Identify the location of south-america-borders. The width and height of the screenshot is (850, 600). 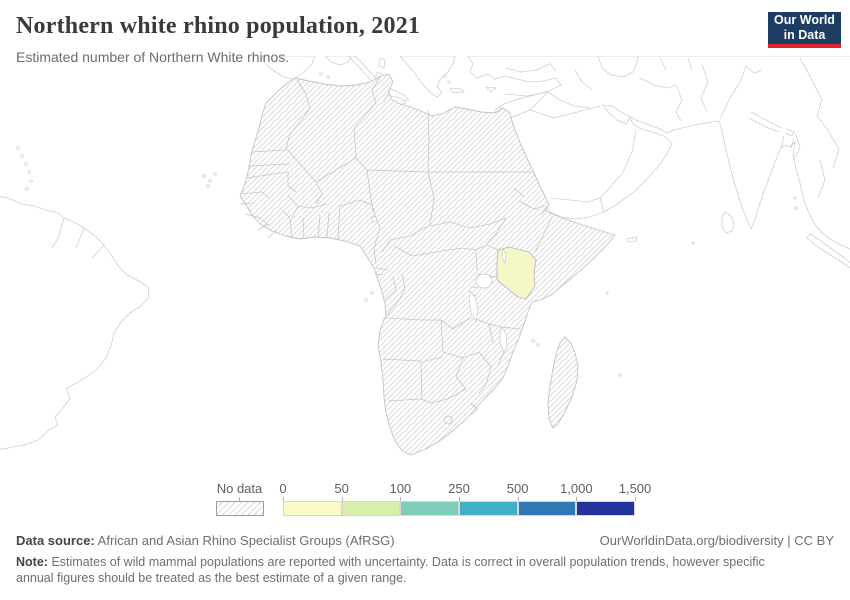
(78, 238).